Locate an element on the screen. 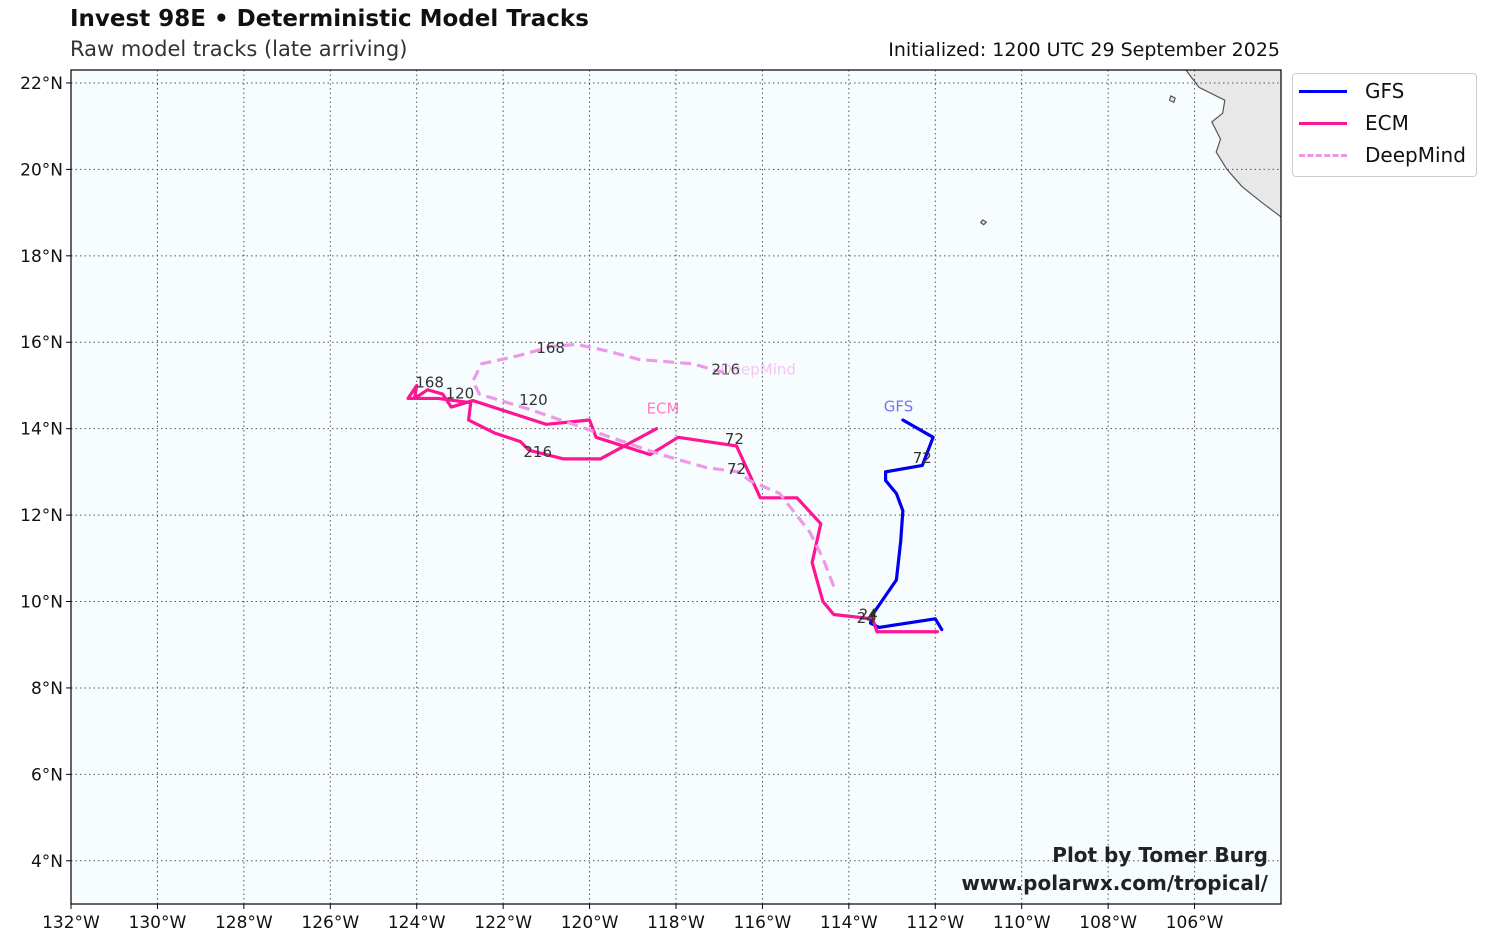  initialized-time: Initialized: 1200 UTC 29 September 2025 is located at coordinates (1084, 50).